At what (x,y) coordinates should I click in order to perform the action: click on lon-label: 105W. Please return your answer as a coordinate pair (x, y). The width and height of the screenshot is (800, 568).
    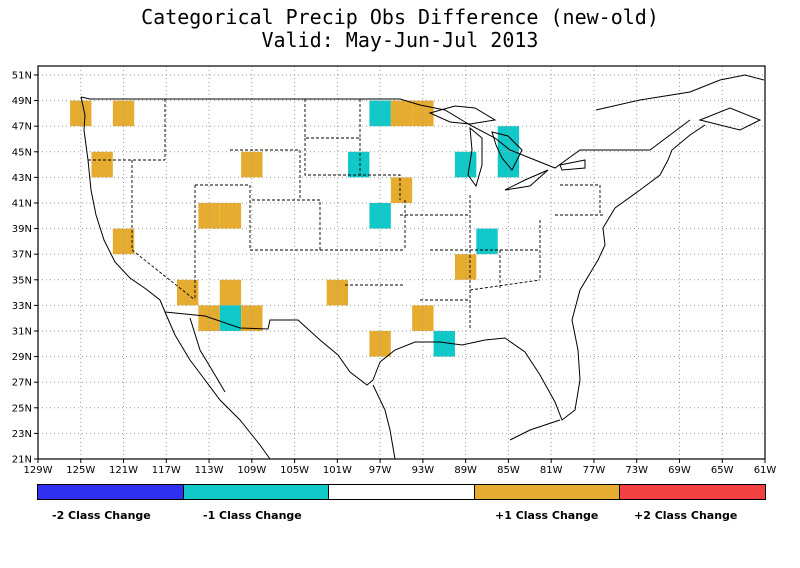
    Looking at the image, I should click on (294, 470).